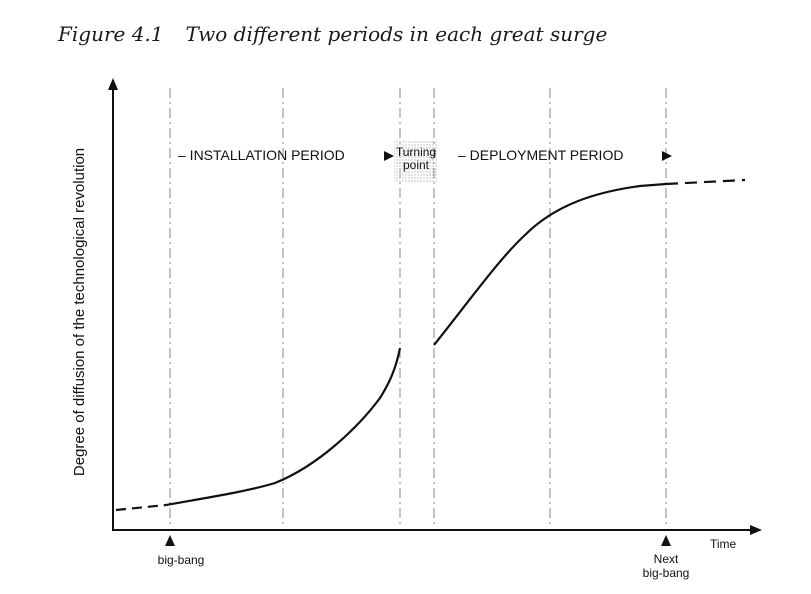 Image resolution: width=811 pixels, height=594 pixels. I want to click on x-axis-arrowhead, so click(756, 530).